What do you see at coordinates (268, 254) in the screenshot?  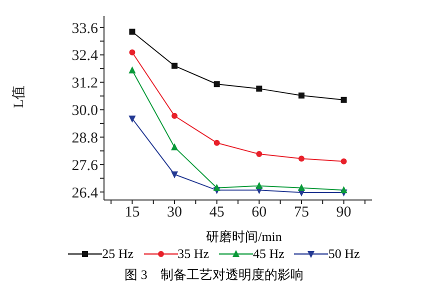 I see `legend-label: 45 Hz` at bounding box center [268, 254].